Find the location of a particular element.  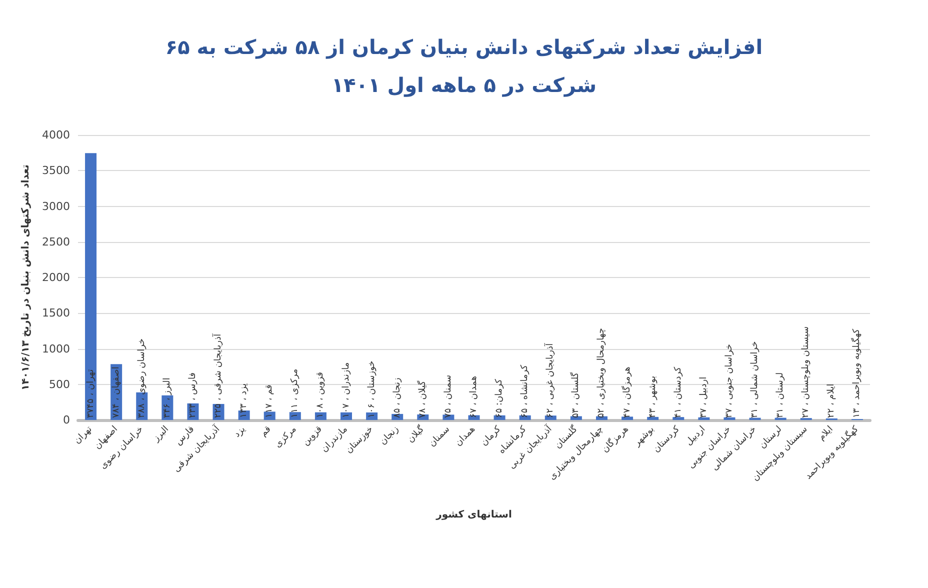

data-label: گلستان ، ۵۳ is located at coordinates (575, 395).